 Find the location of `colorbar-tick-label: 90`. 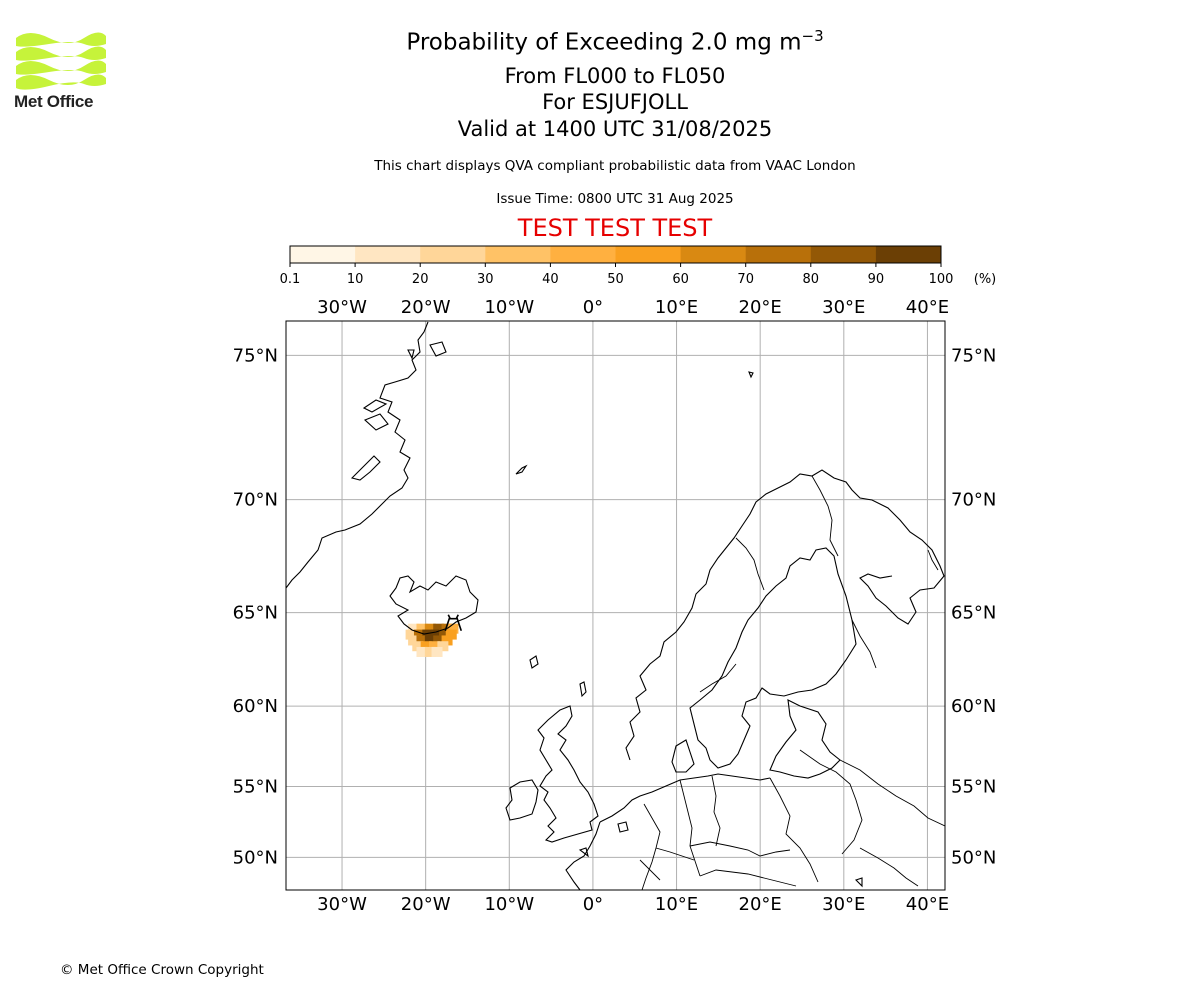

colorbar-tick-label: 90 is located at coordinates (876, 279).